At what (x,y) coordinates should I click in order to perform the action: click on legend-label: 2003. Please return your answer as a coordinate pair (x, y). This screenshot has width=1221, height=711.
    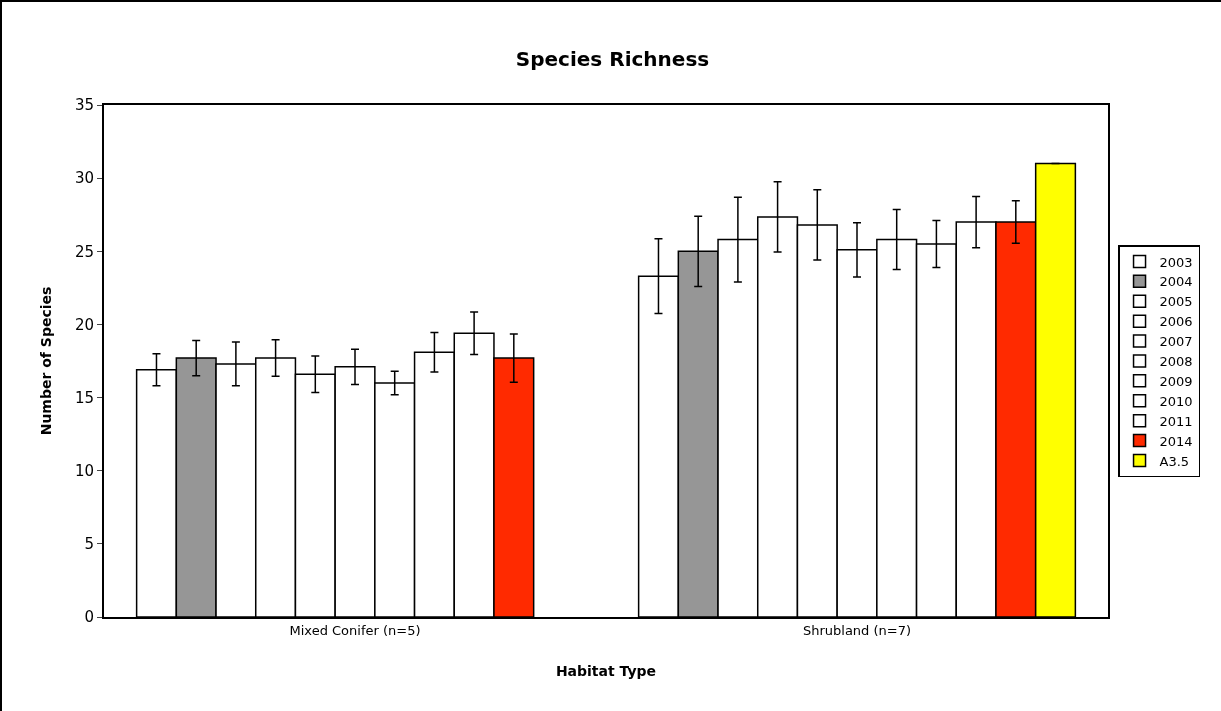
    Looking at the image, I should click on (1176, 262).